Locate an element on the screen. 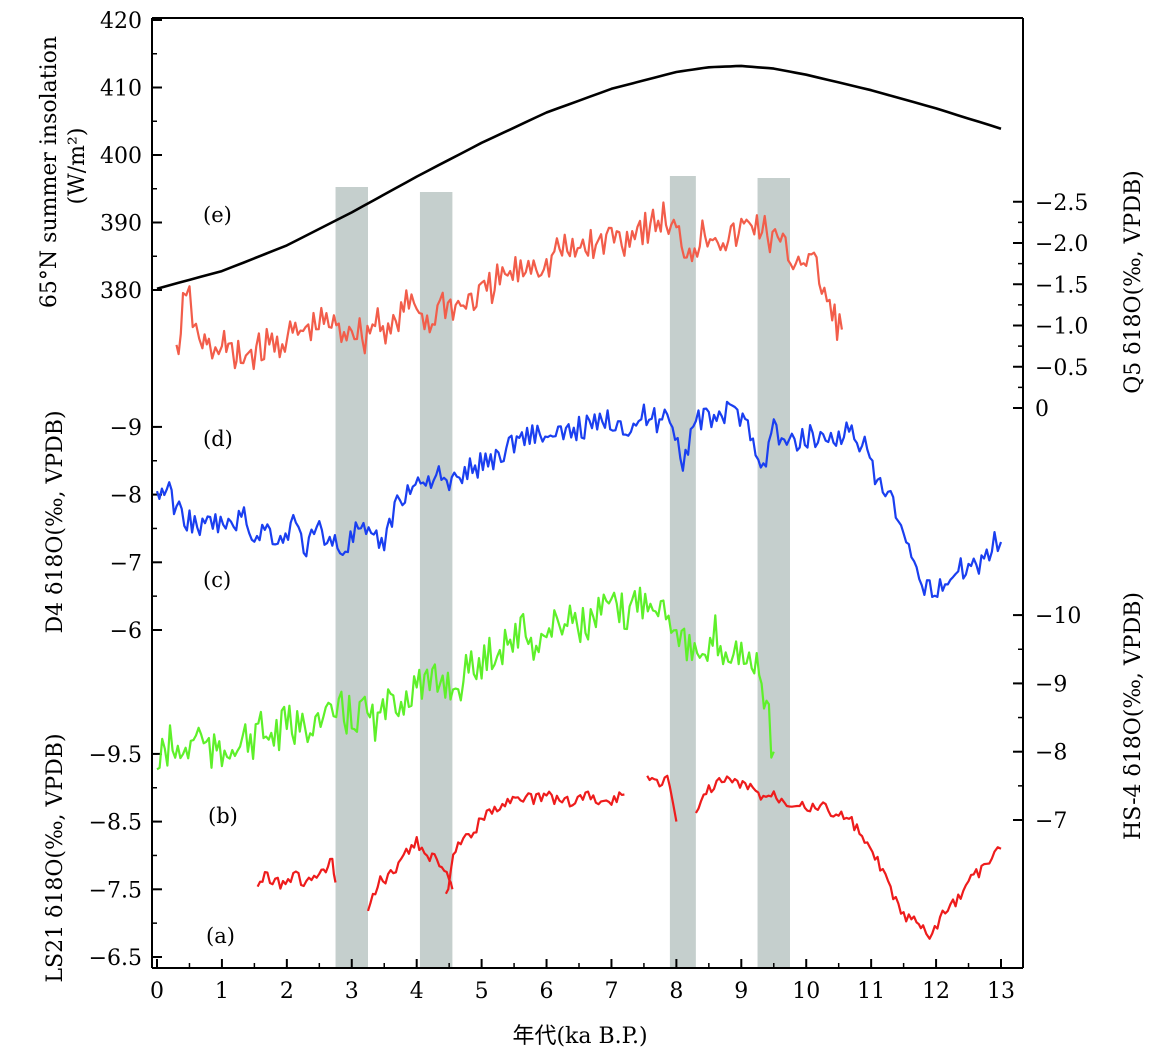 The width and height of the screenshot is (1161, 1058). panel-label-a: (a) is located at coordinates (220, 936).